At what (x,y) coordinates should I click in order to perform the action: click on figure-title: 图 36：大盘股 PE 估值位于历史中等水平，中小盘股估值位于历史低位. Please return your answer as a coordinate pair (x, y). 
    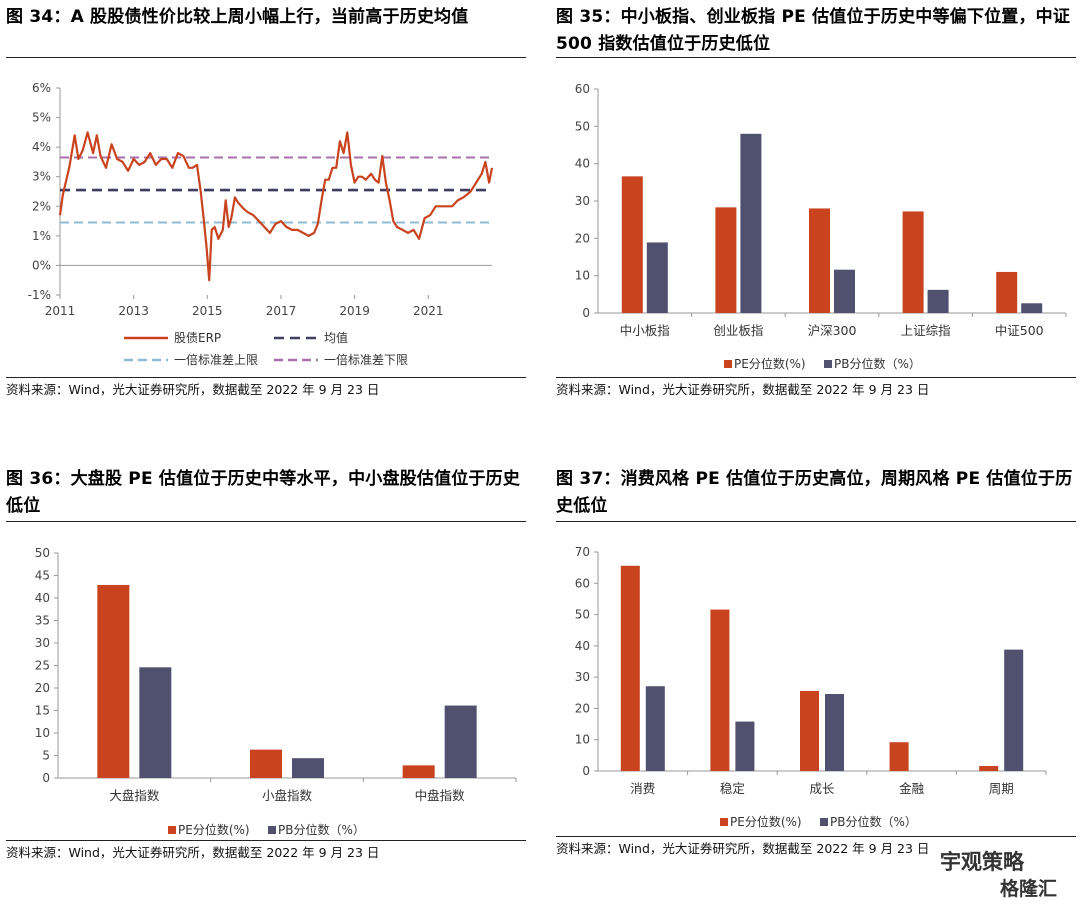
    Looking at the image, I should click on (263, 492).